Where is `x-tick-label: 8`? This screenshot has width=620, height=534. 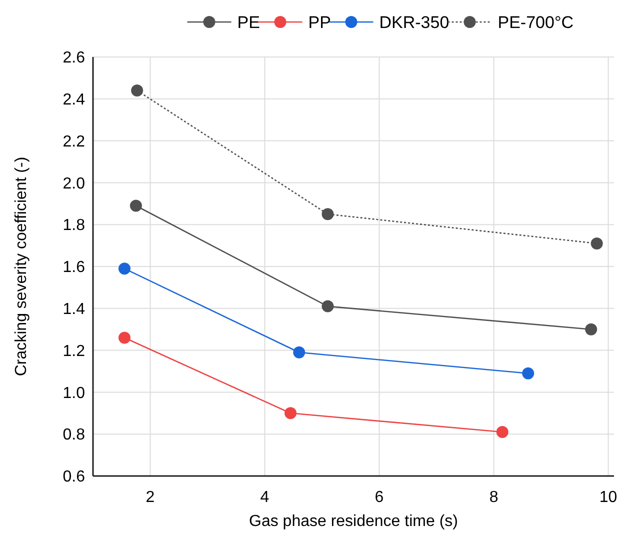
x-tick-label: 8 is located at coordinates (493, 497).